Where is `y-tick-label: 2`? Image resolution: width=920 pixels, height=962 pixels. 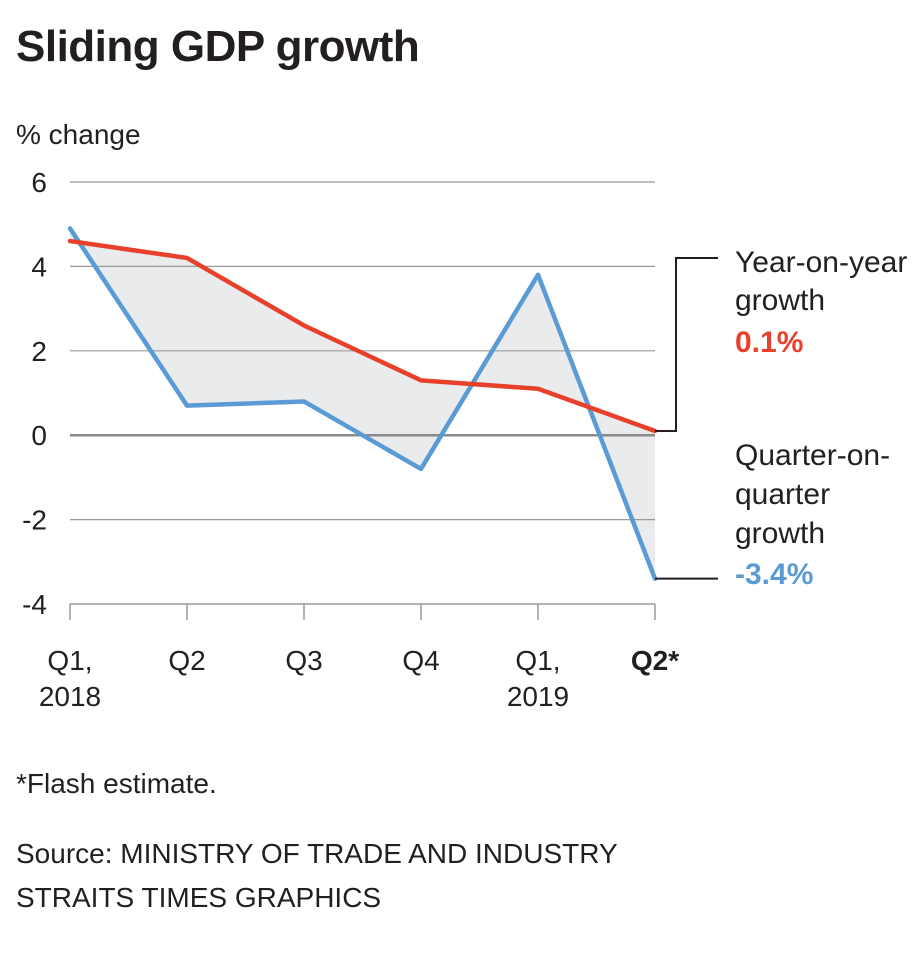 y-tick-label: 2 is located at coordinates (39, 351).